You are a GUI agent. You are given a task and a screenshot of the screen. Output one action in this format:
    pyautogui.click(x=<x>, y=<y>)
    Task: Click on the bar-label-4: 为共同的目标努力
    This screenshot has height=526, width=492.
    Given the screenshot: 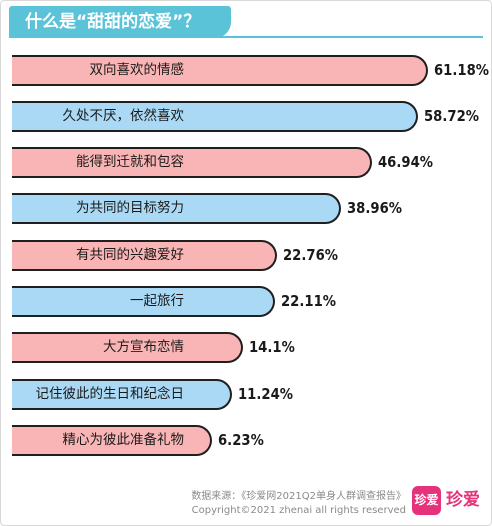 What is the action you would take?
    pyautogui.click(x=130, y=208)
    